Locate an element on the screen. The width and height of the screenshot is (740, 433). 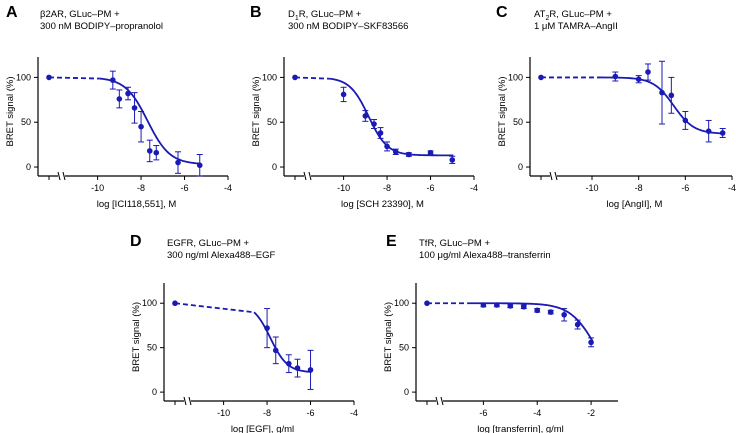
chart-title-line-1: D1R, GLuc–PM + is located at coordinates (325, 15).